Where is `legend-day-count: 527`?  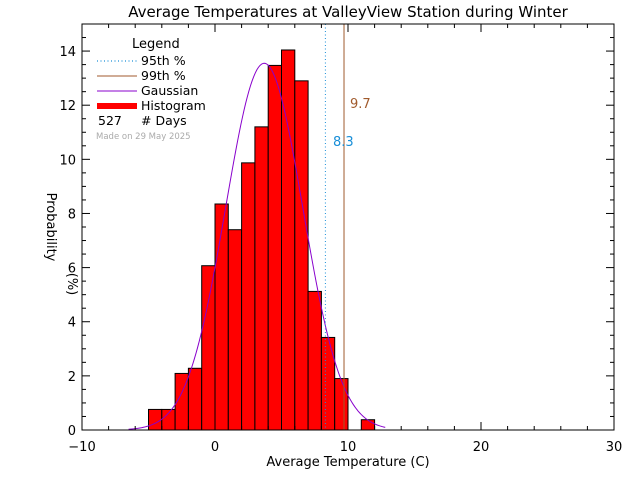
legend-day-count: 527 is located at coordinates (110, 120).